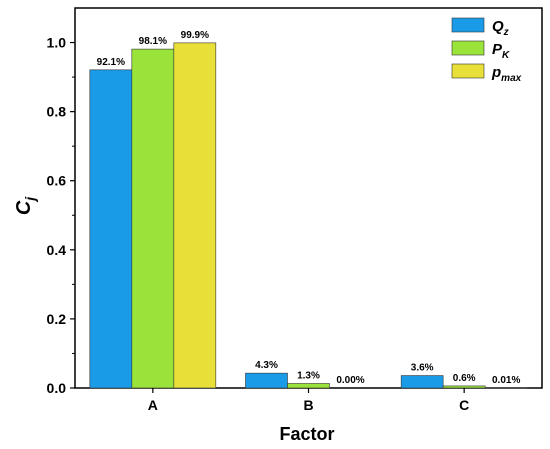 Image resolution: width=550 pixels, height=449 pixels. I want to click on x-tick-label-B: B, so click(308, 405).